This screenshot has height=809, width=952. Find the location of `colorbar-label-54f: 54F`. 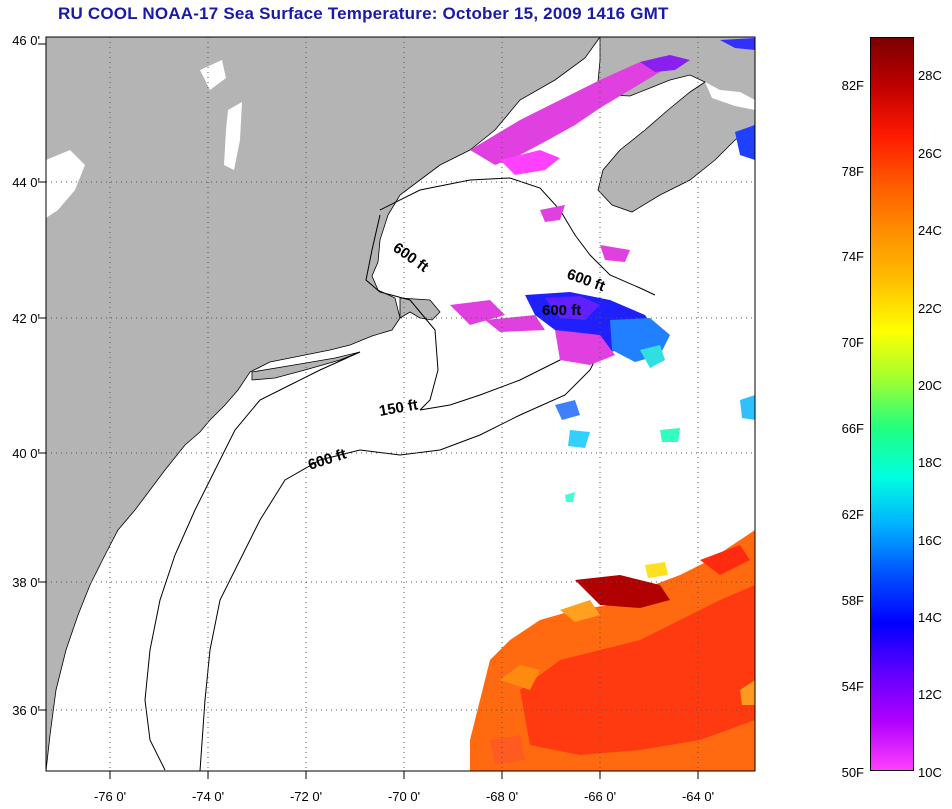

colorbar-label-54f: 54F is located at coordinates (852, 686).